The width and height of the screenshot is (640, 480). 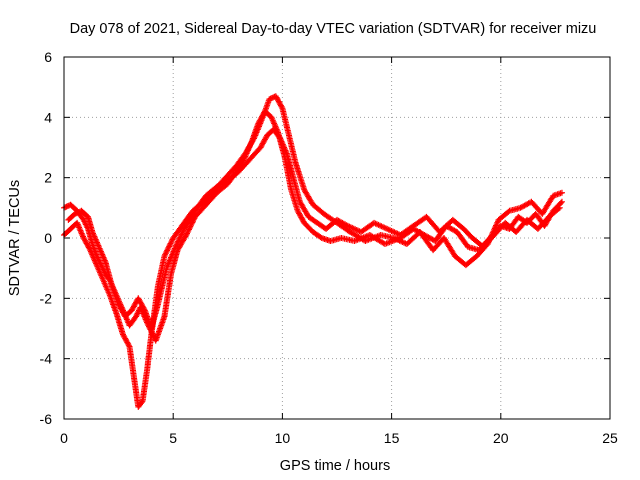 I want to click on y-tick-label: -2, so click(x=46, y=298).